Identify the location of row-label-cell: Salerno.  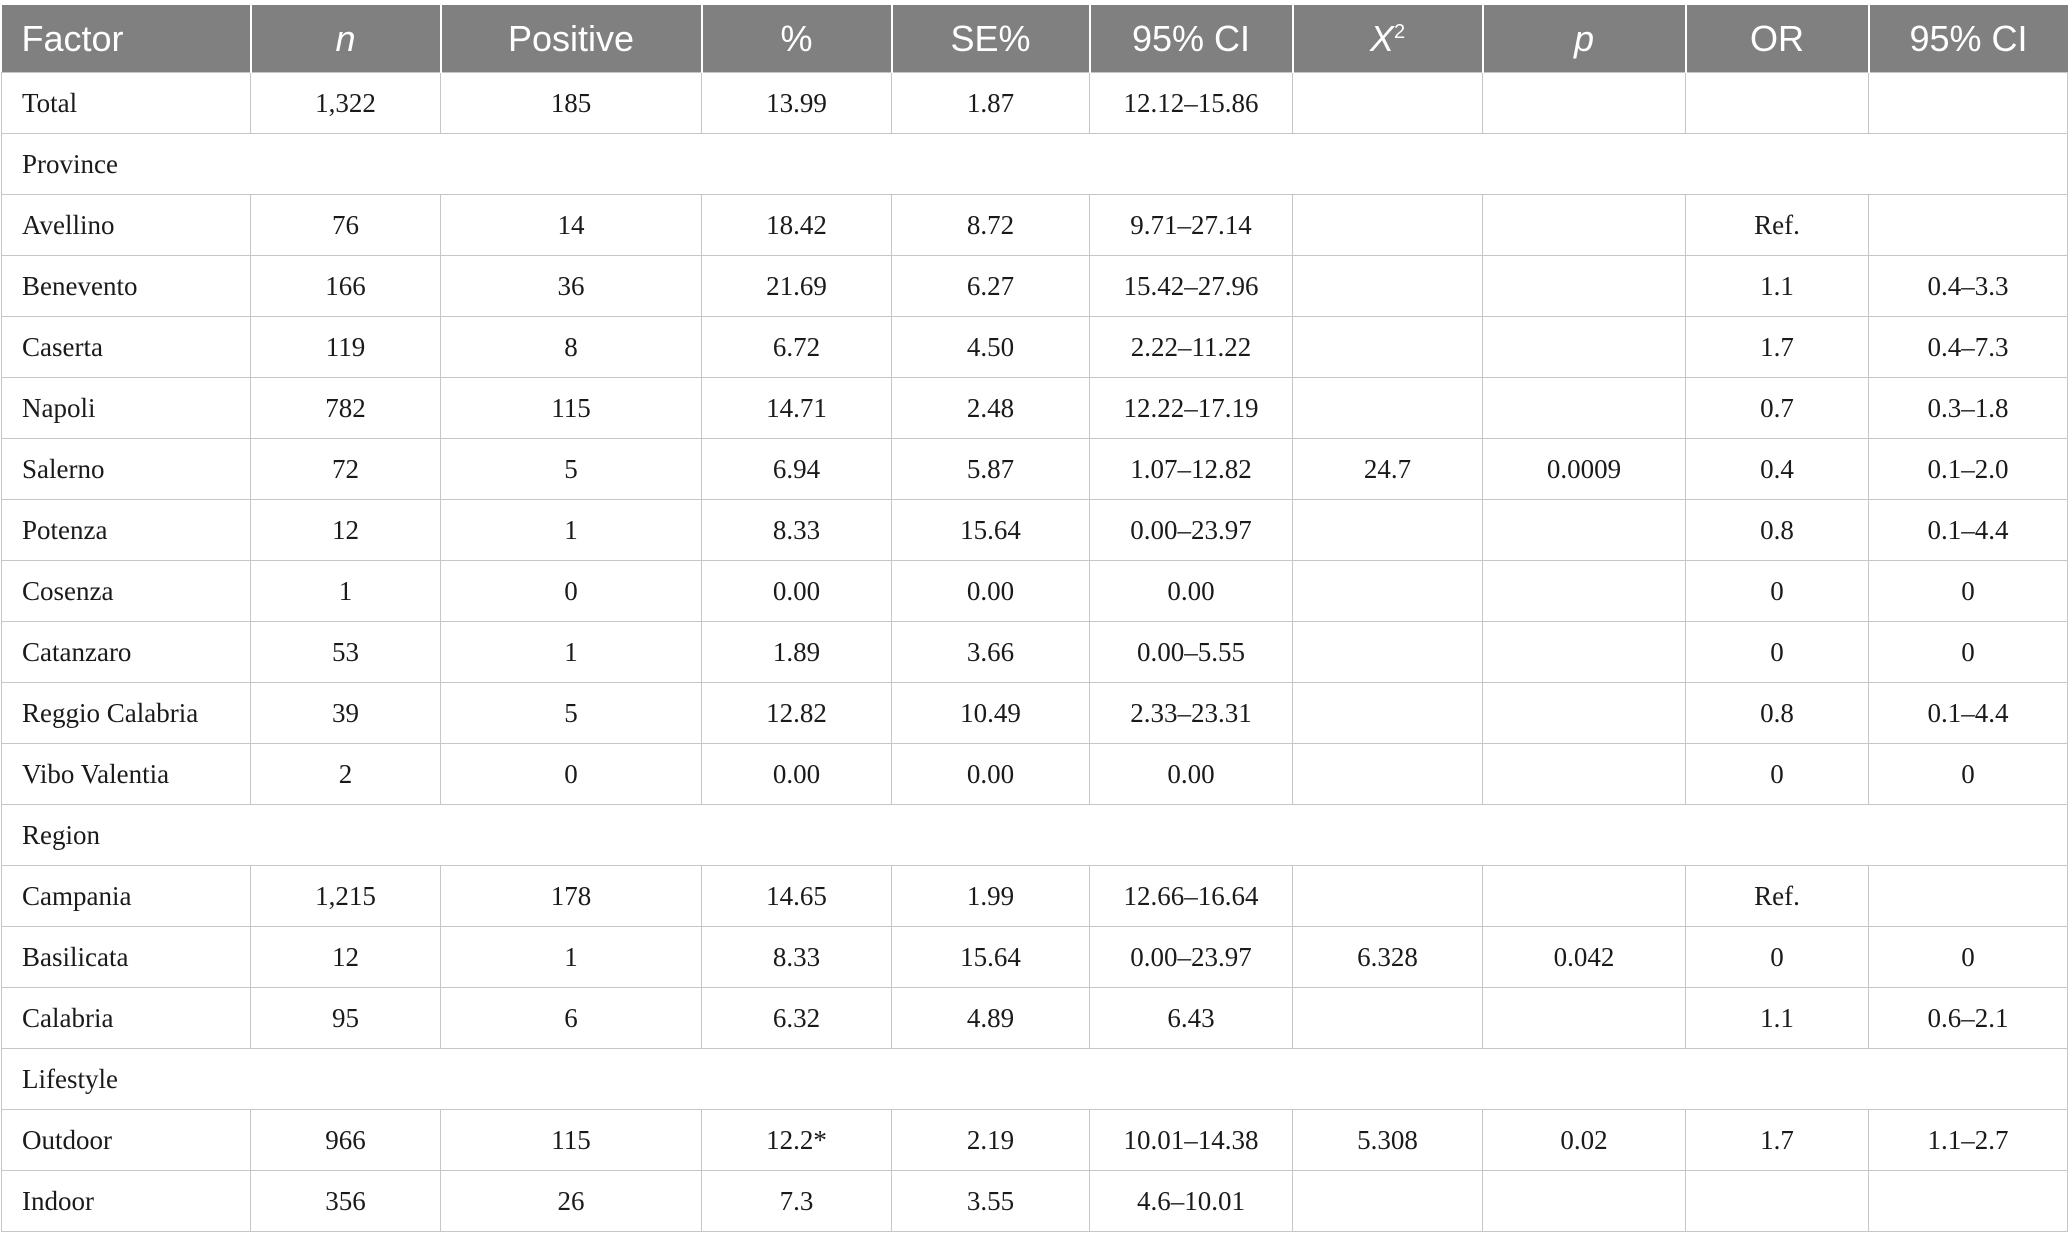
(126, 469).